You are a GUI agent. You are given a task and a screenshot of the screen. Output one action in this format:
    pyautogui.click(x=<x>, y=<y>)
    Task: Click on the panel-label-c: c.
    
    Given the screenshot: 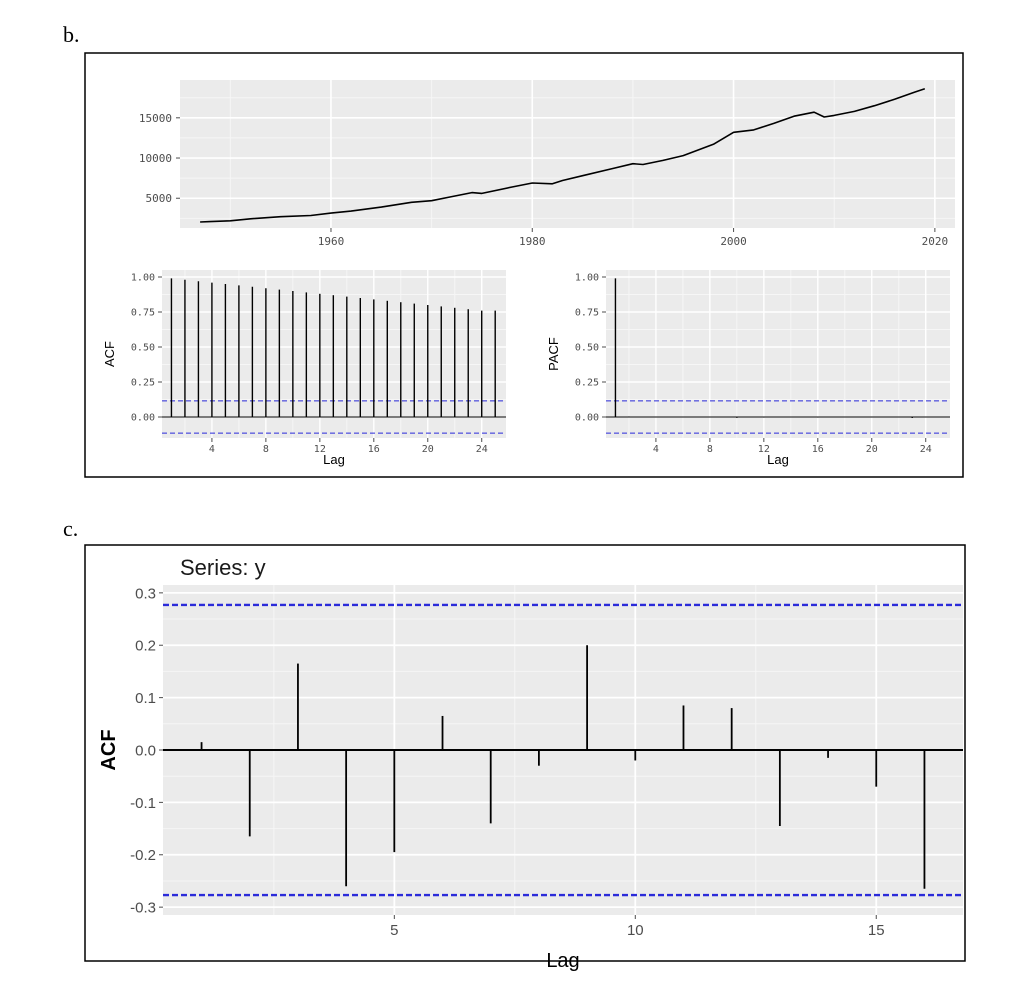 What is the action you would take?
    pyautogui.click(x=71, y=528)
    